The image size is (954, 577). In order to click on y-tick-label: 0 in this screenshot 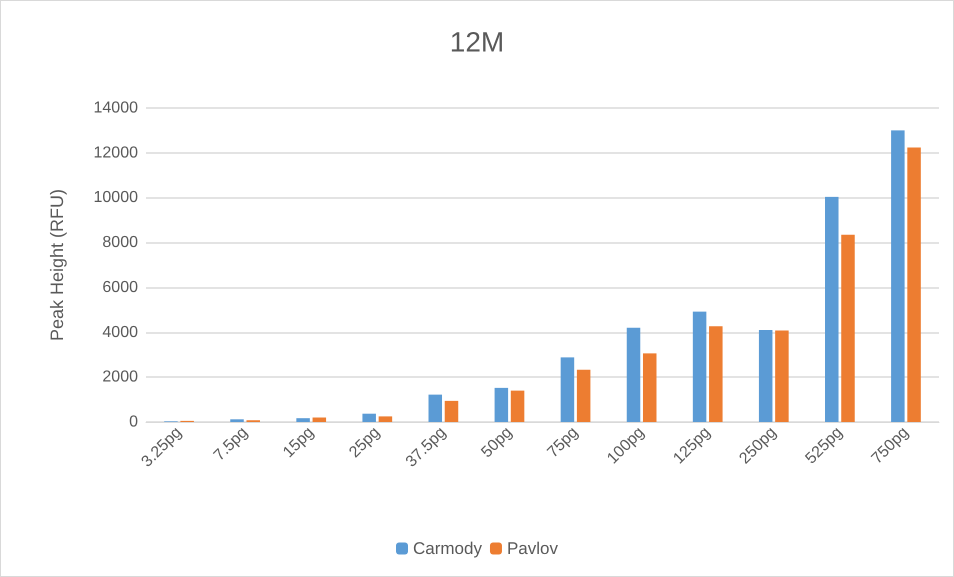, I will do `click(133, 422)`.